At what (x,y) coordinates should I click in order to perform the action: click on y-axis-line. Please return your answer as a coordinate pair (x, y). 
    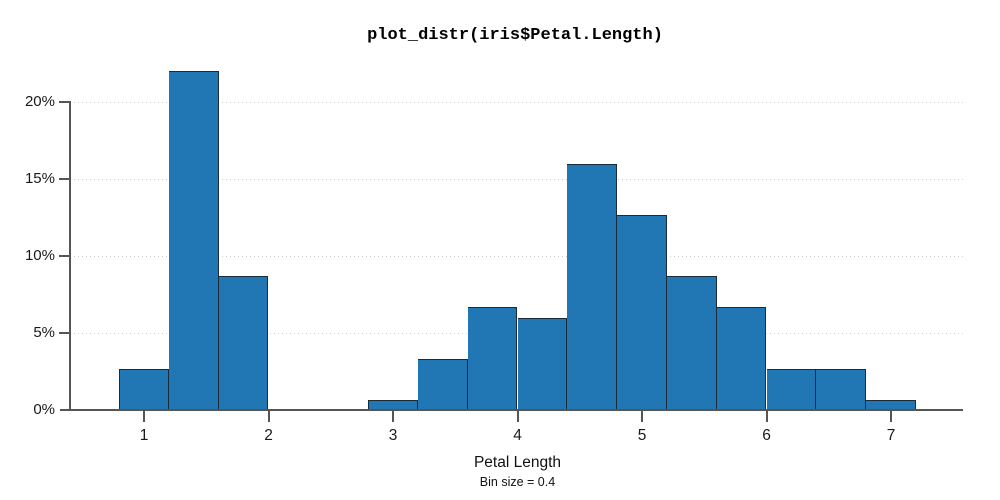
    Looking at the image, I should click on (70, 256).